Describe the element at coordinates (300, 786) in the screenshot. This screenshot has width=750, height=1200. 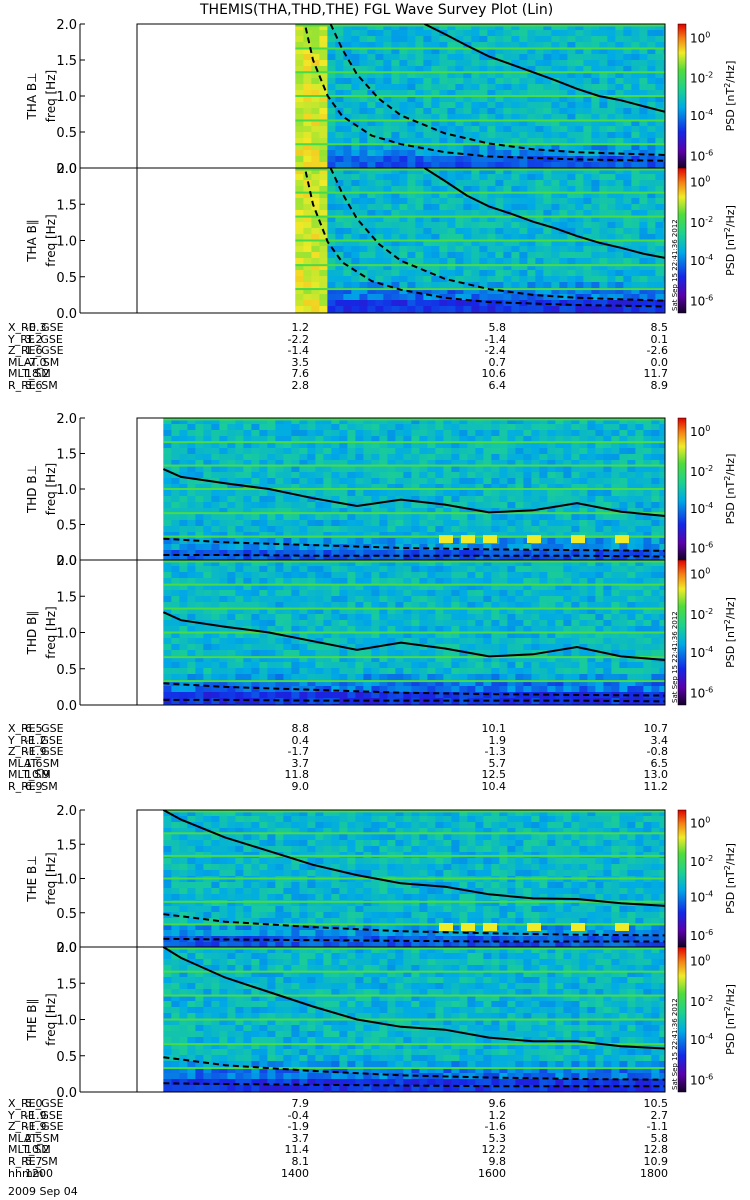
I see `ephemeris-value: 9.0` at that location.